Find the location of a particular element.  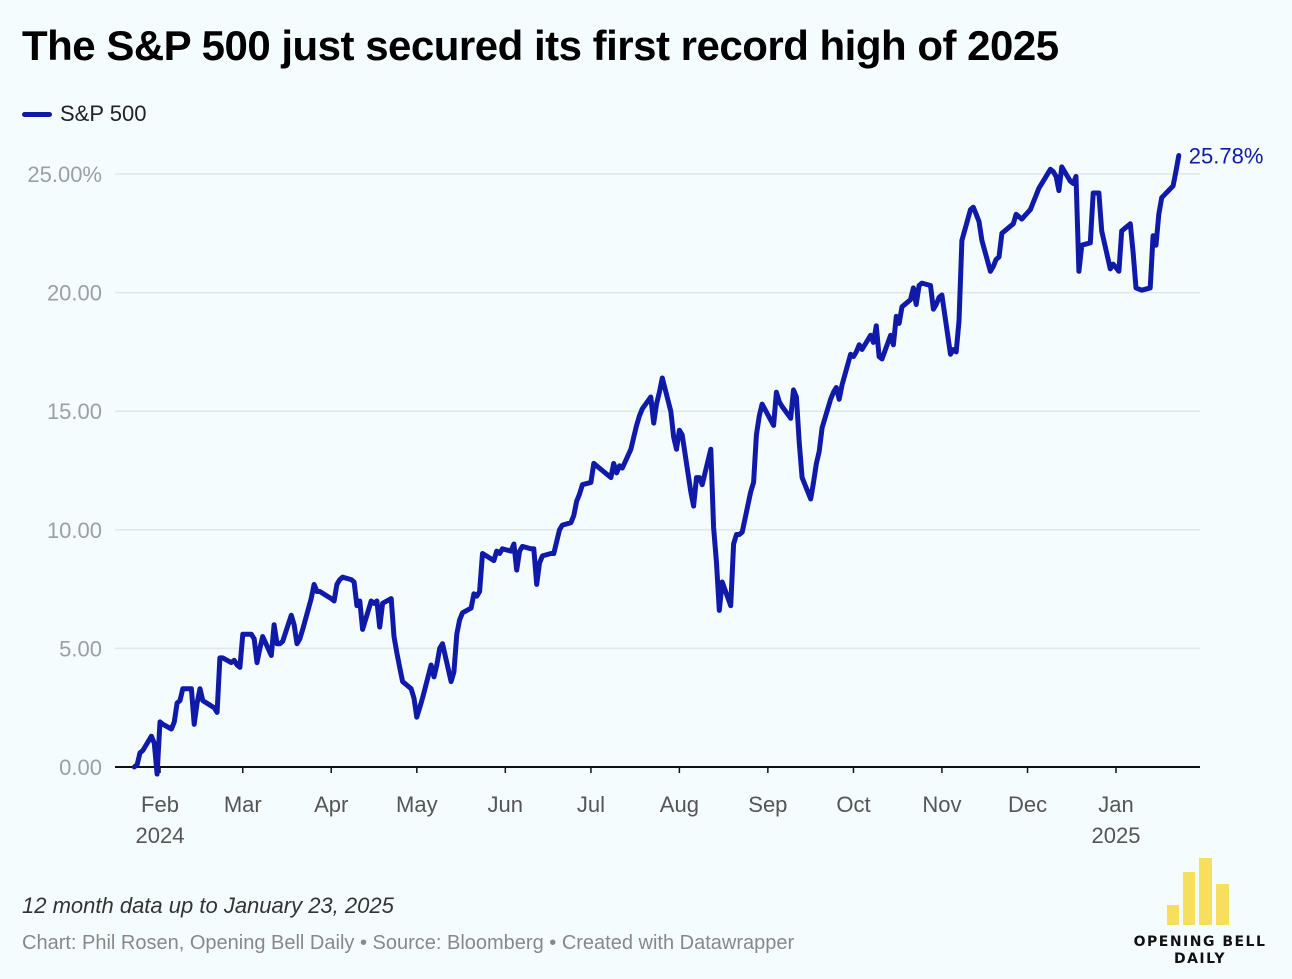

x-tick-label: Oct is located at coordinates (853, 804).